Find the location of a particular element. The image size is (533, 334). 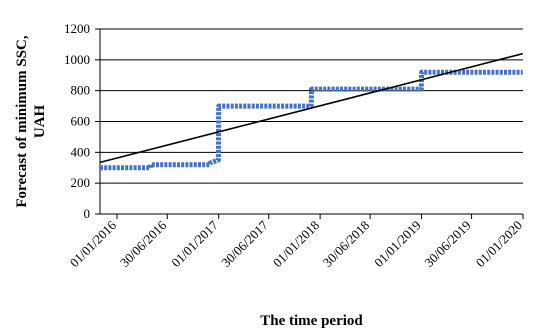

x-tick-label: 01/01/2016 is located at coordinates (93, 243).